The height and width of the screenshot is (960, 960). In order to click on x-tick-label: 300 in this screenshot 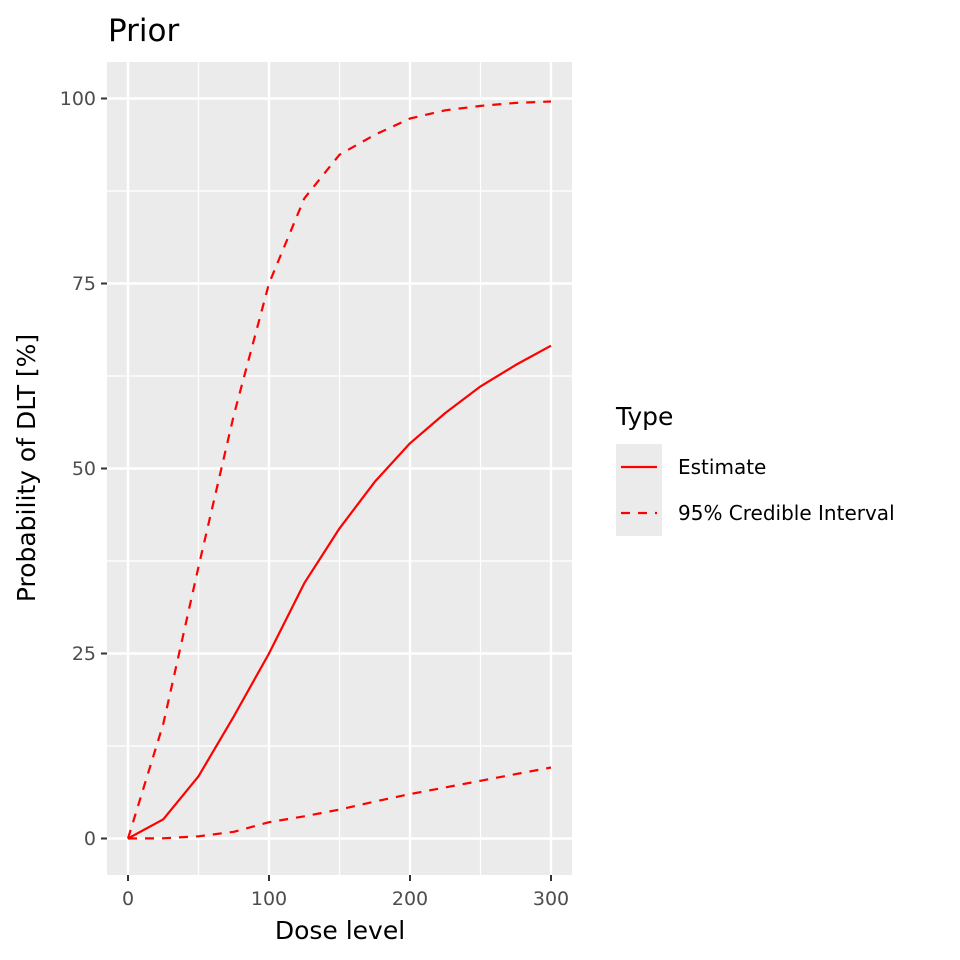, I will do `click(551, 899)`.